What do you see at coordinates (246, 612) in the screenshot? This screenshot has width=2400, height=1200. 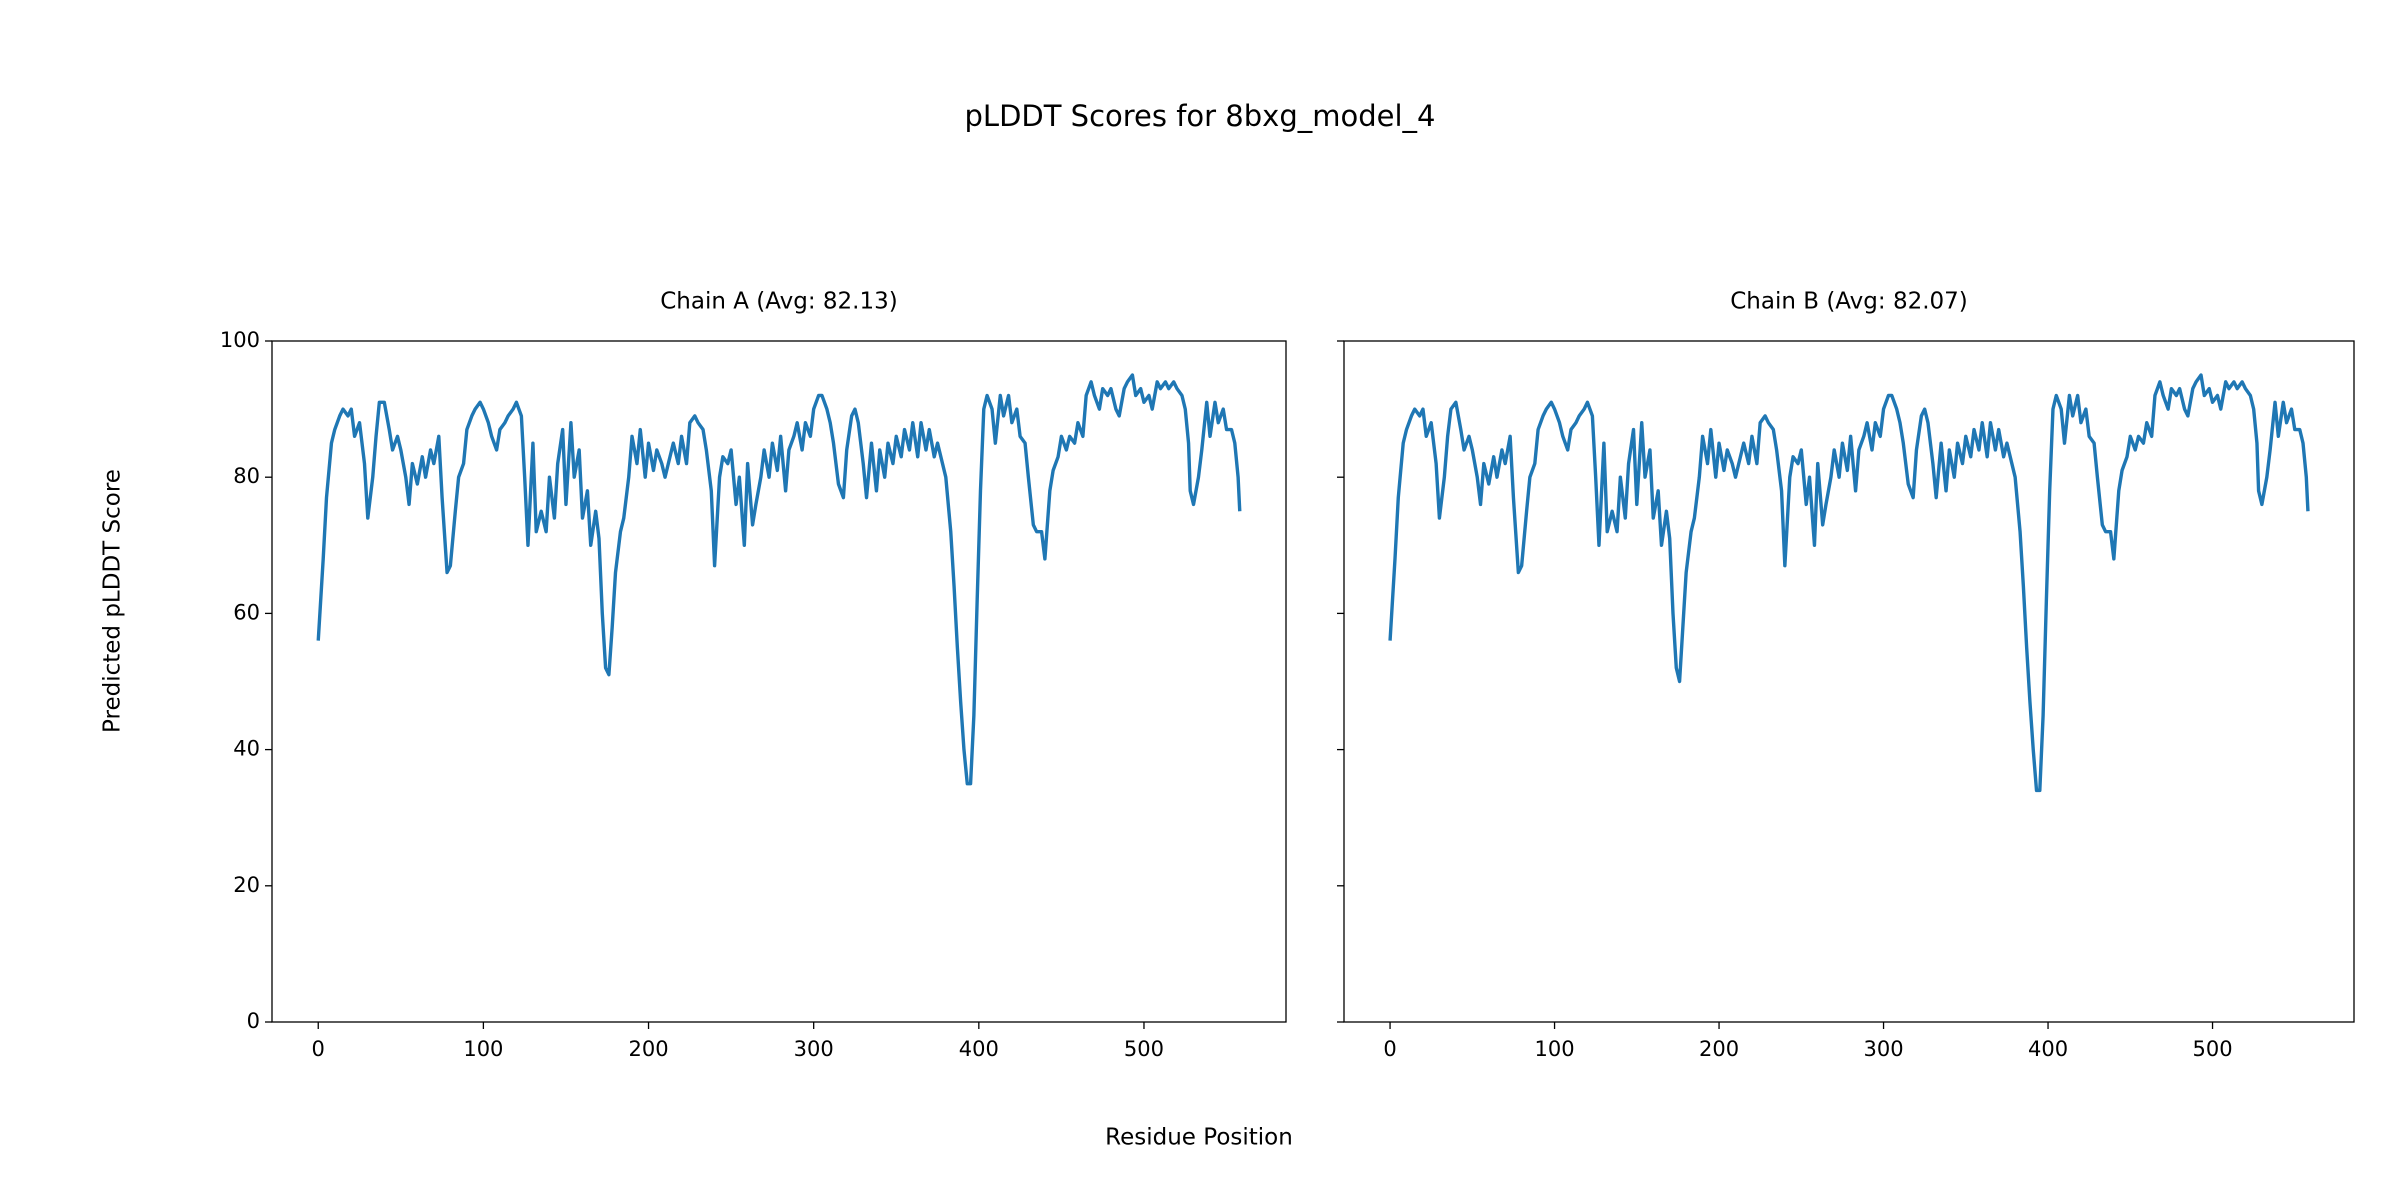 I see `y-tick-label: 60` at bounding box center [246, 612].